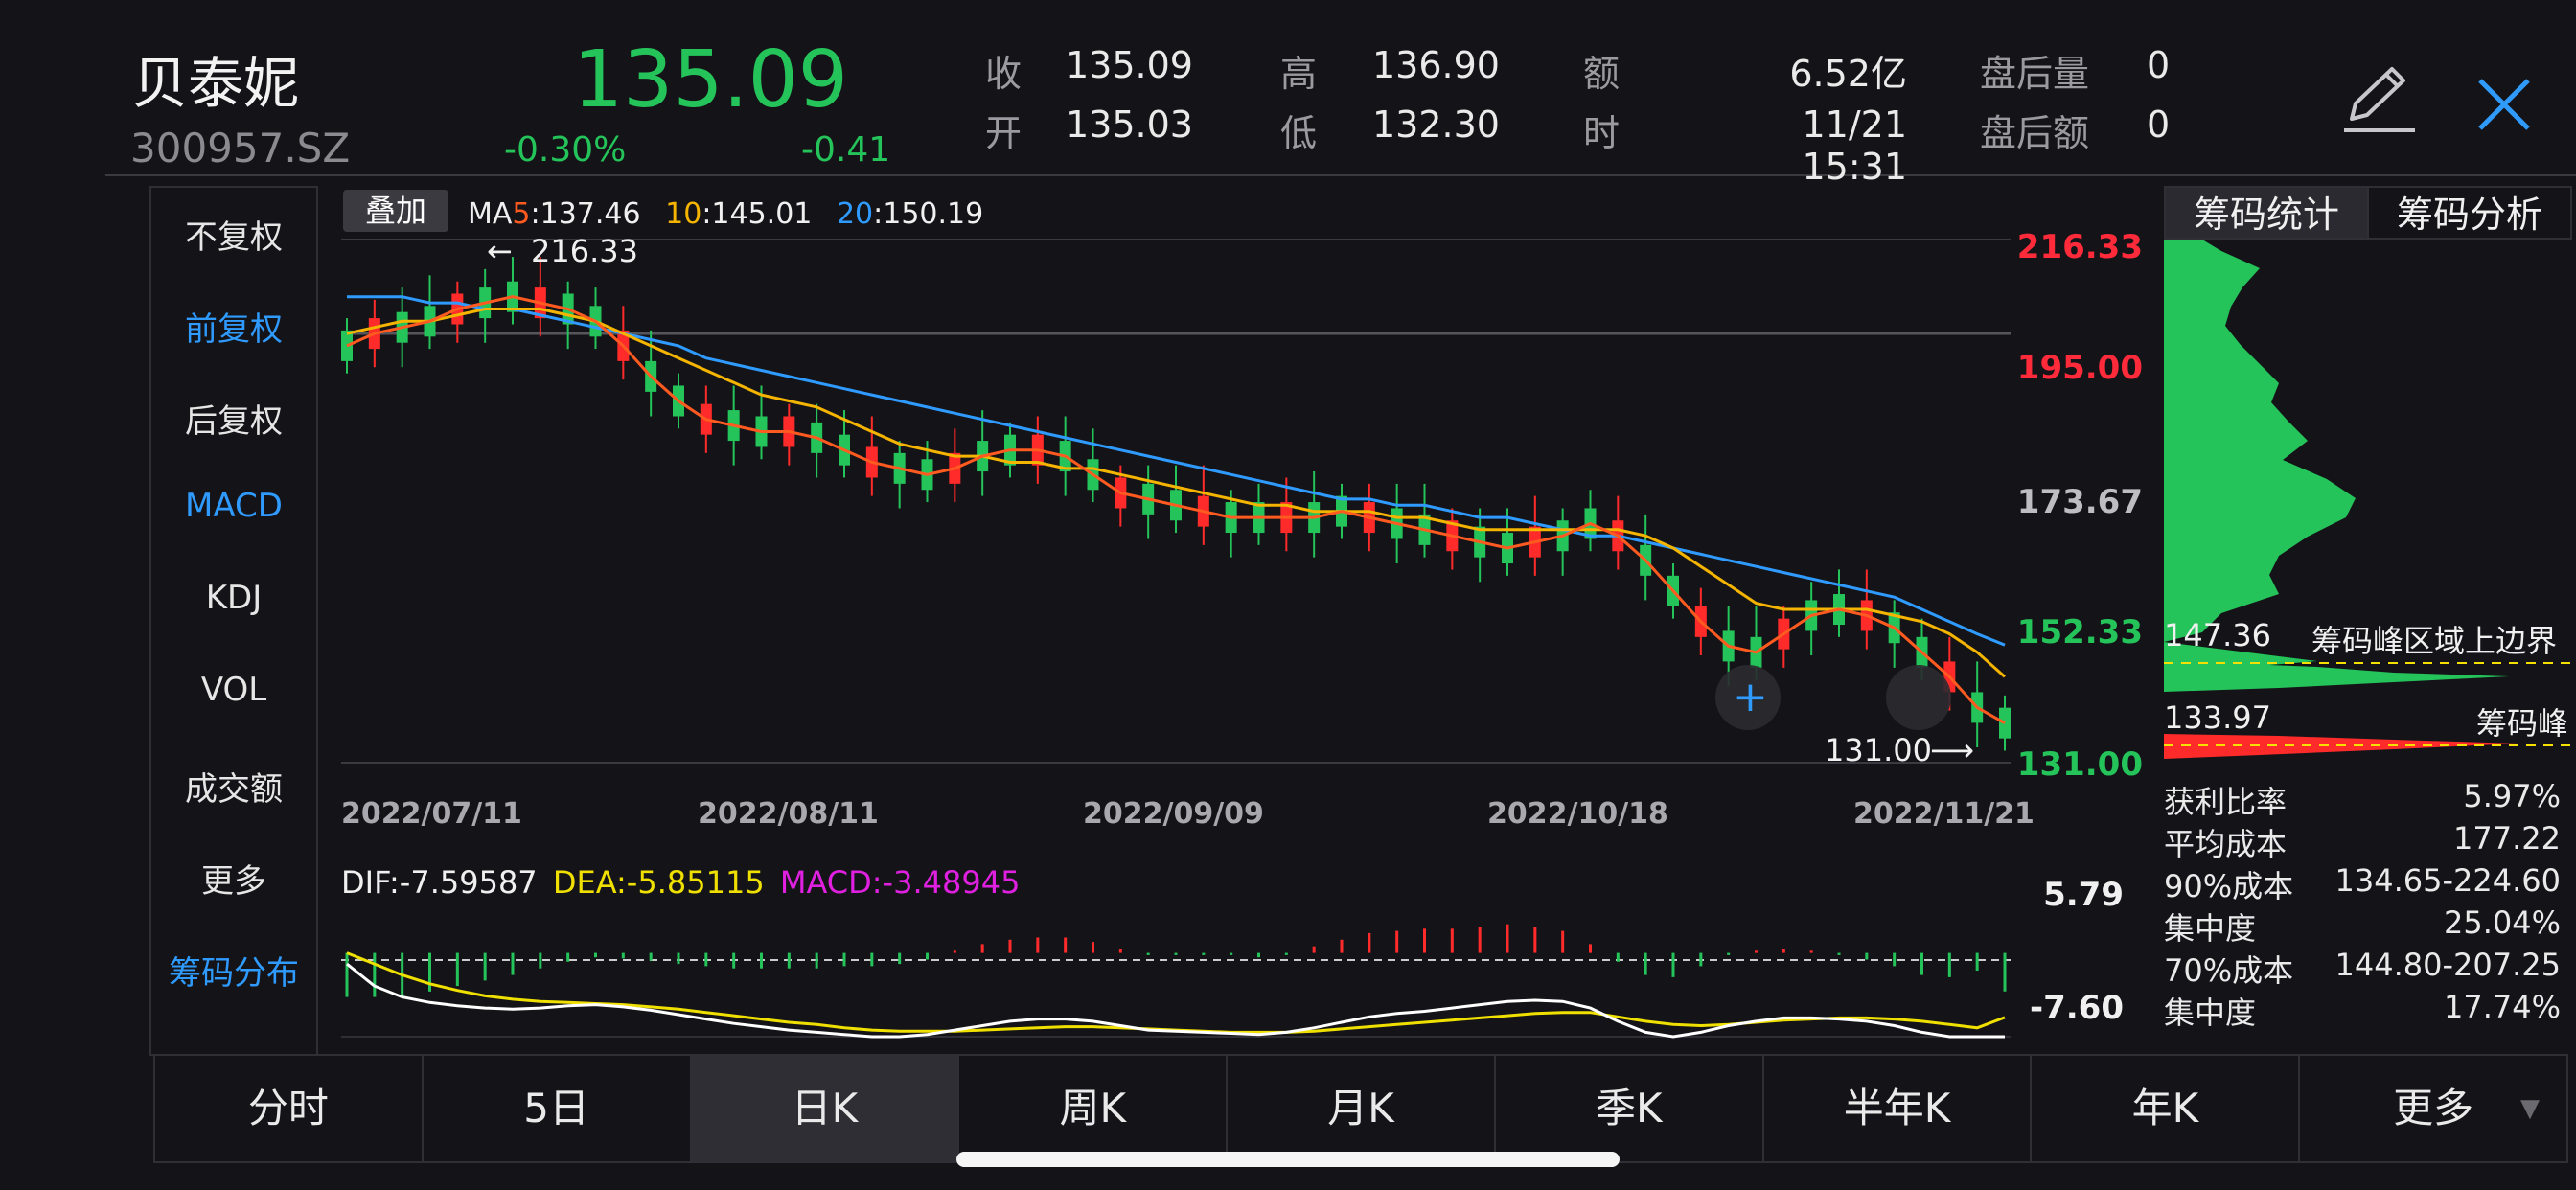 The height and width of the screenshot is (1190, 2576). What do you see at coordinates (2079, 368) in the screenshot?
I see `price-axis-label-2: 195.00` at bounding box center [2079, 368].